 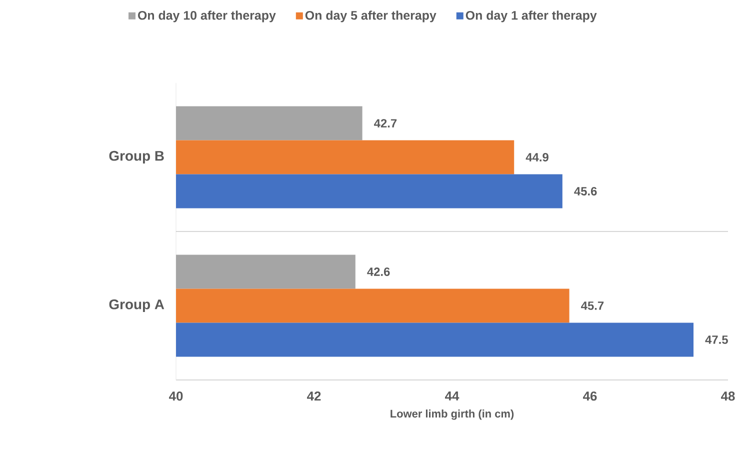 What do you see at coordinates (716, 340) in the screenshot?
I see `data-label: 47.5` at bounding box center [716, 340].